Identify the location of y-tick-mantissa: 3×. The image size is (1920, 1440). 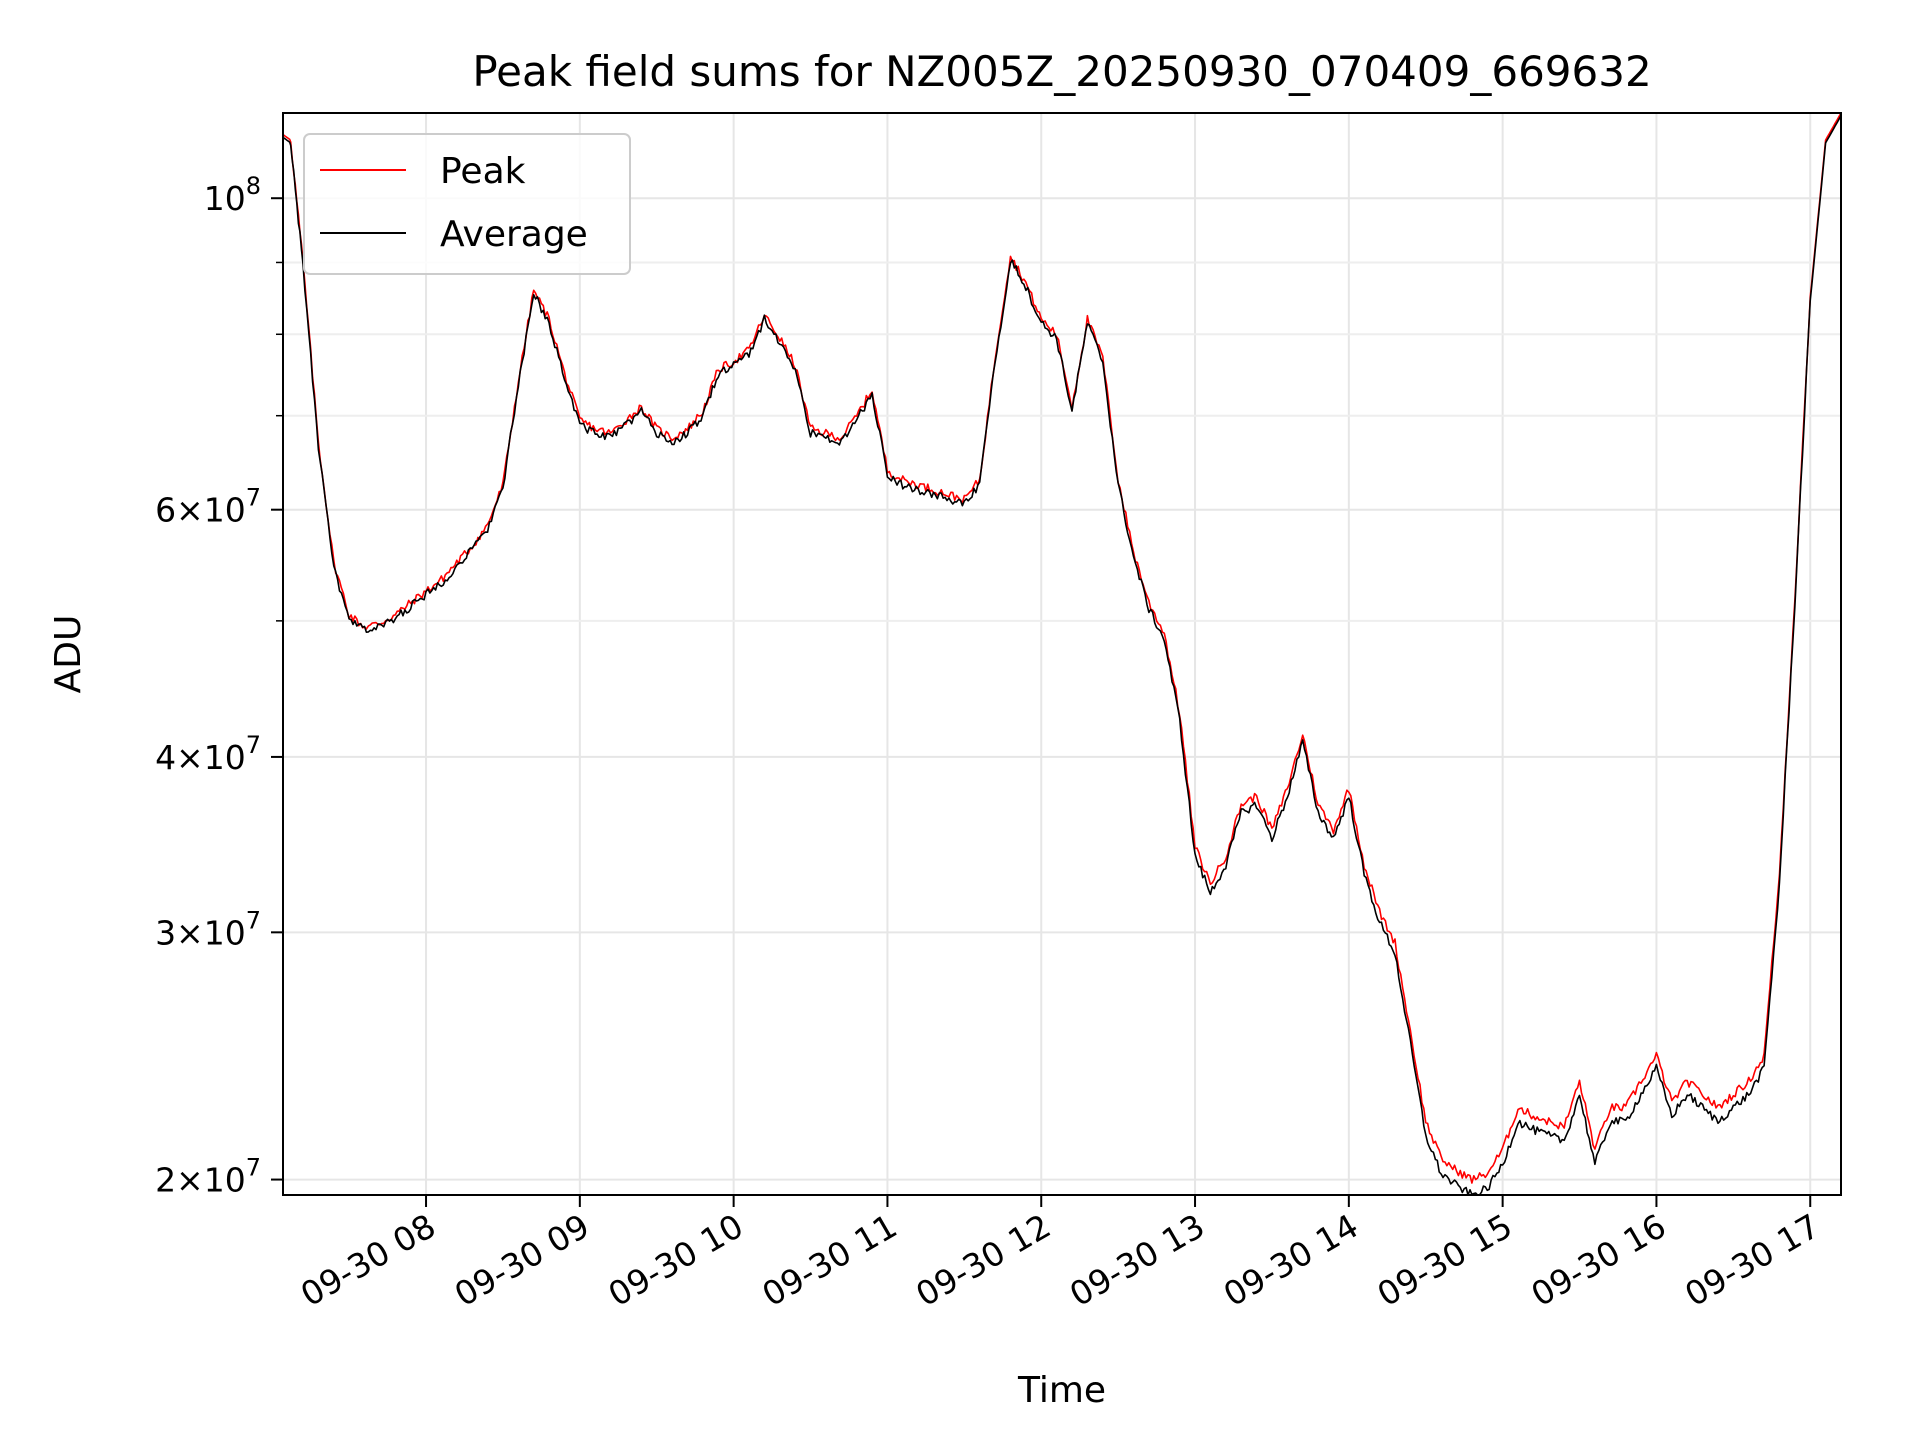
(179, 932).